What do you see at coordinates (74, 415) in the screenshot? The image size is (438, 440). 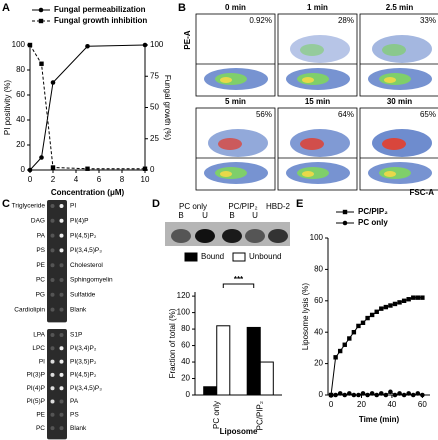 I see `lipid-label: PS` at bounding box center [74, 415].